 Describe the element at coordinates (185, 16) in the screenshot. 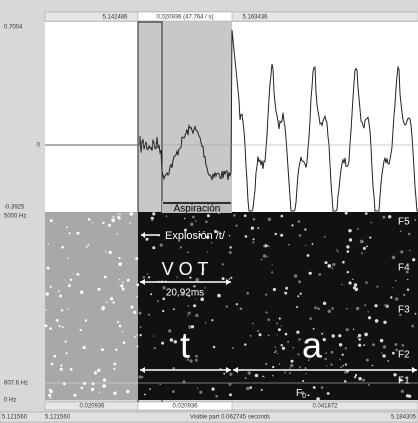

I see `top-bar-selection` at that location.